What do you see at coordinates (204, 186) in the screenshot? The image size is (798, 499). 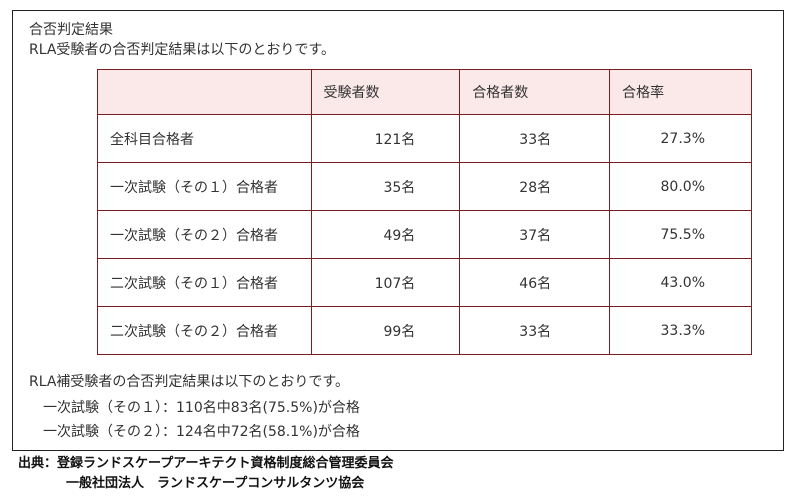 I see `row-label: 一次試験（その１）合格者` at bounding box center [204, 186].